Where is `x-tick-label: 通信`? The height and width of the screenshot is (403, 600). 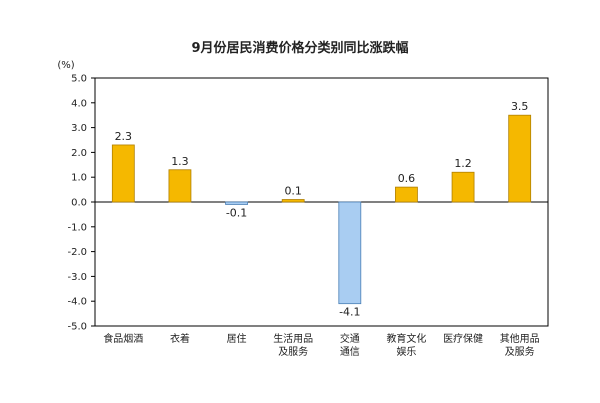 x-tick-label: 通信 is located at coordinates (350, 352).